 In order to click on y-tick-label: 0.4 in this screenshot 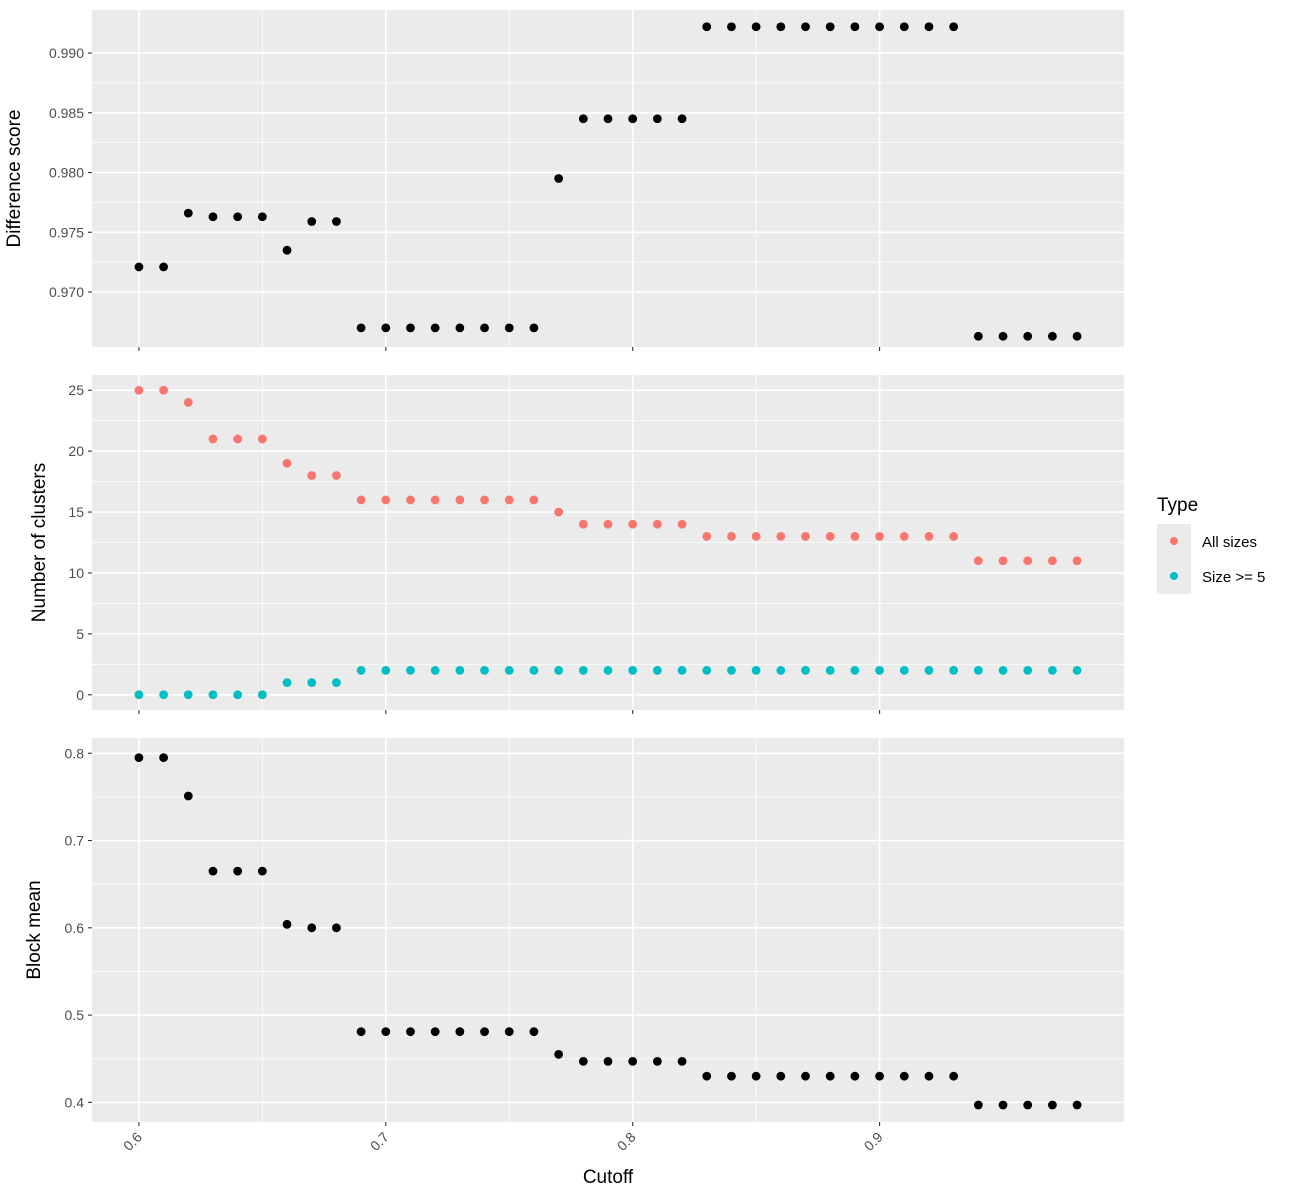, I will do `click(75, 1102)`.